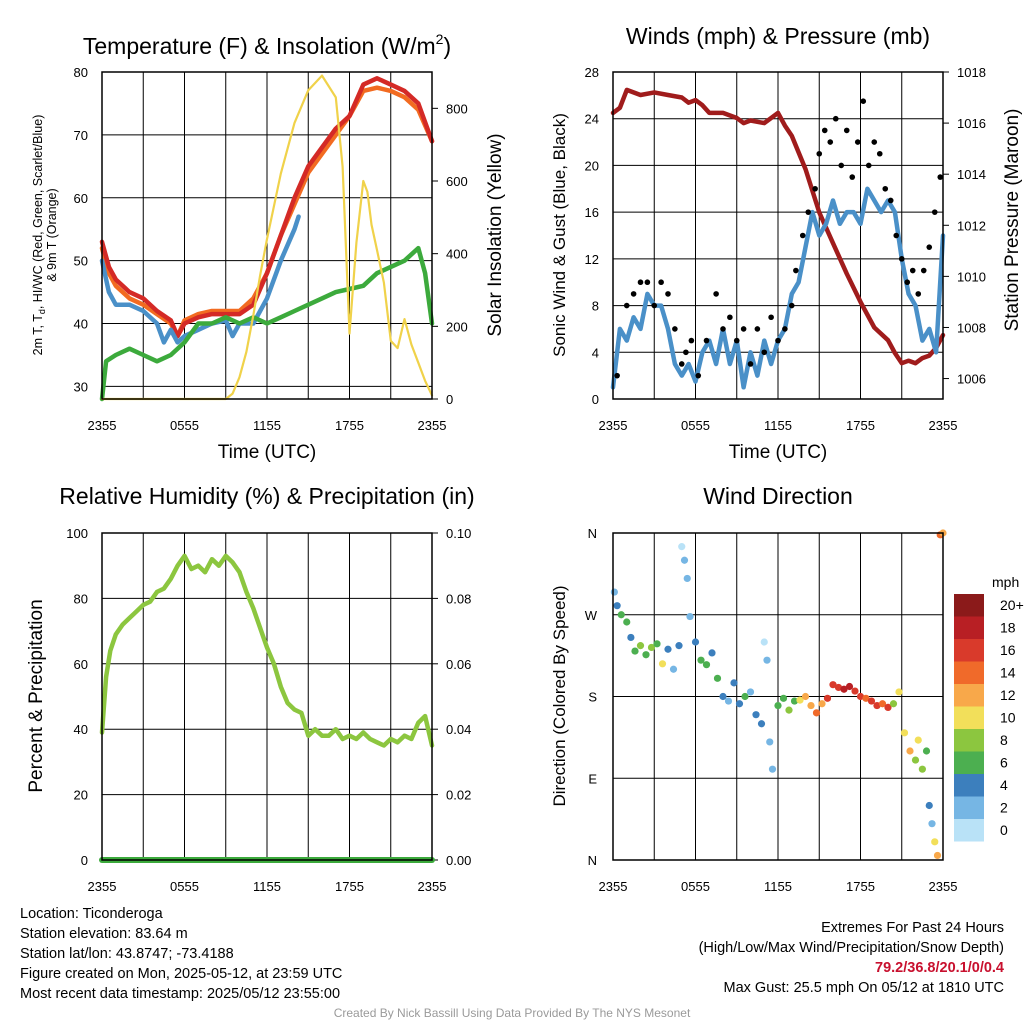 Image resolution: width=1024 pixels, height=1024 pixels. I want to click on temp-ytick-label: 80, so click(81, 72).